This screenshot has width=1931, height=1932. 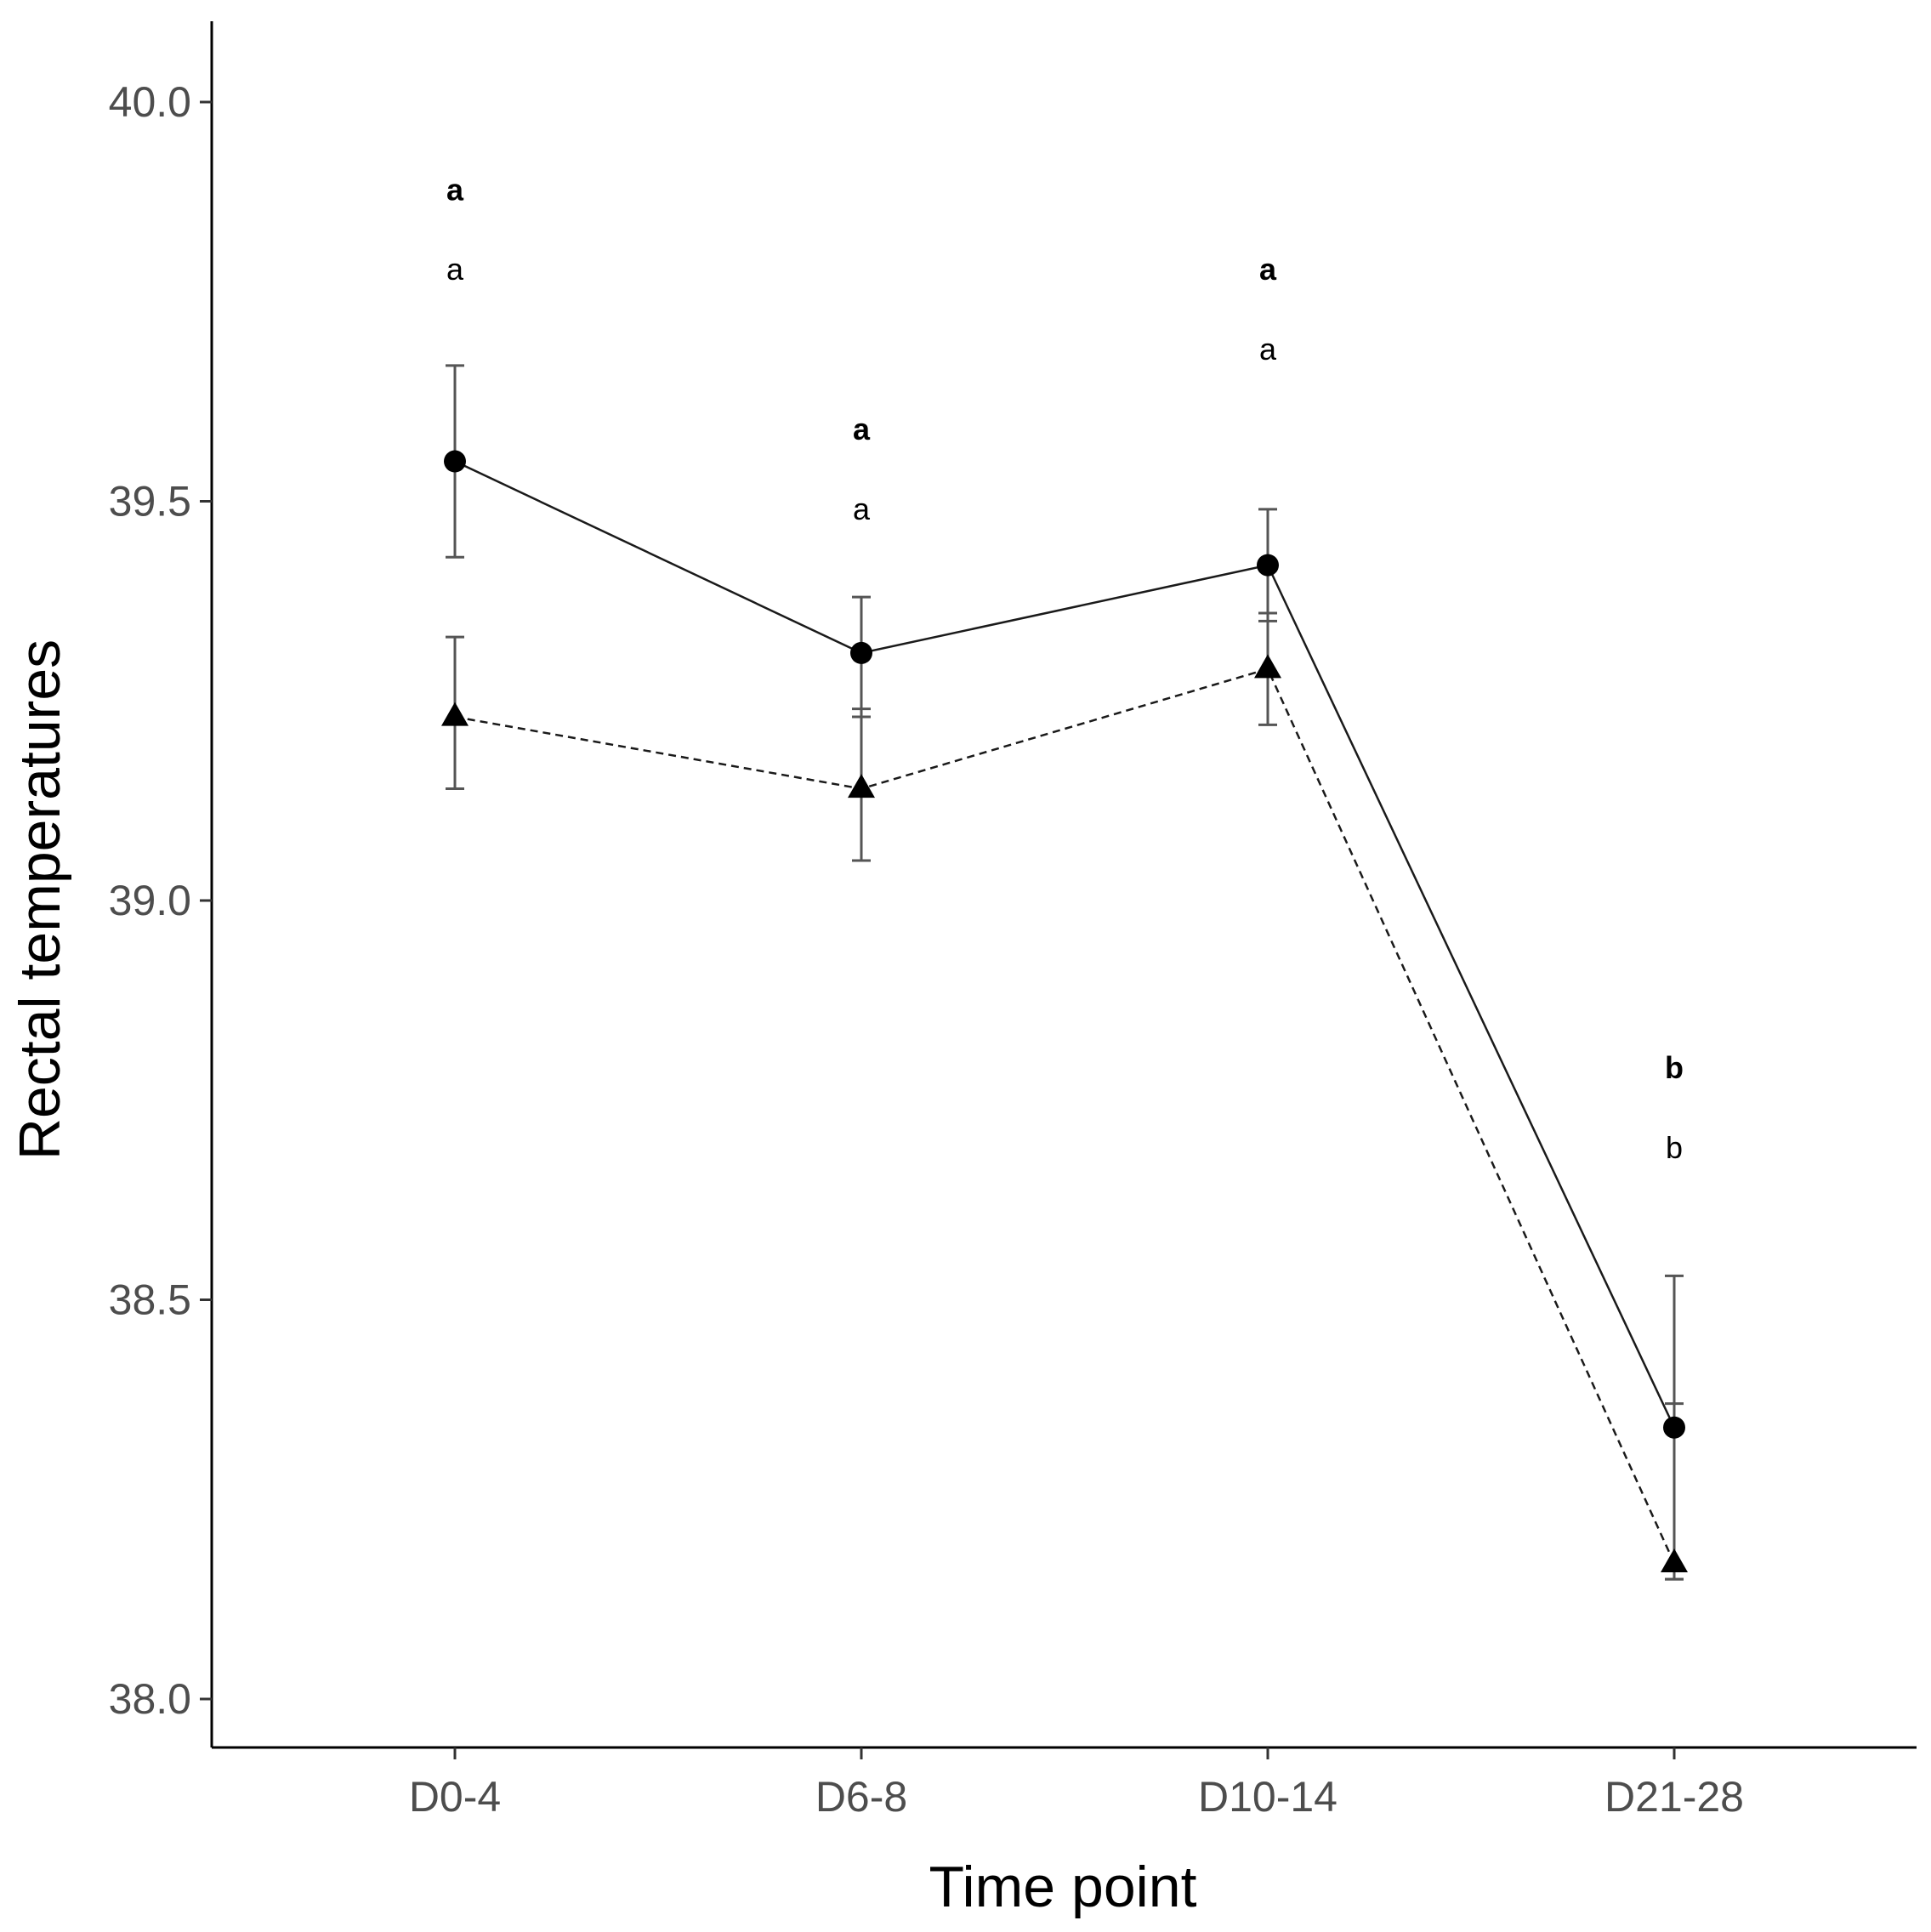 What do you see at coordinates (40, 899) in the screenshot?
I see `y-axis-title: Rectal temperatures` at bounding box center [40, 899].